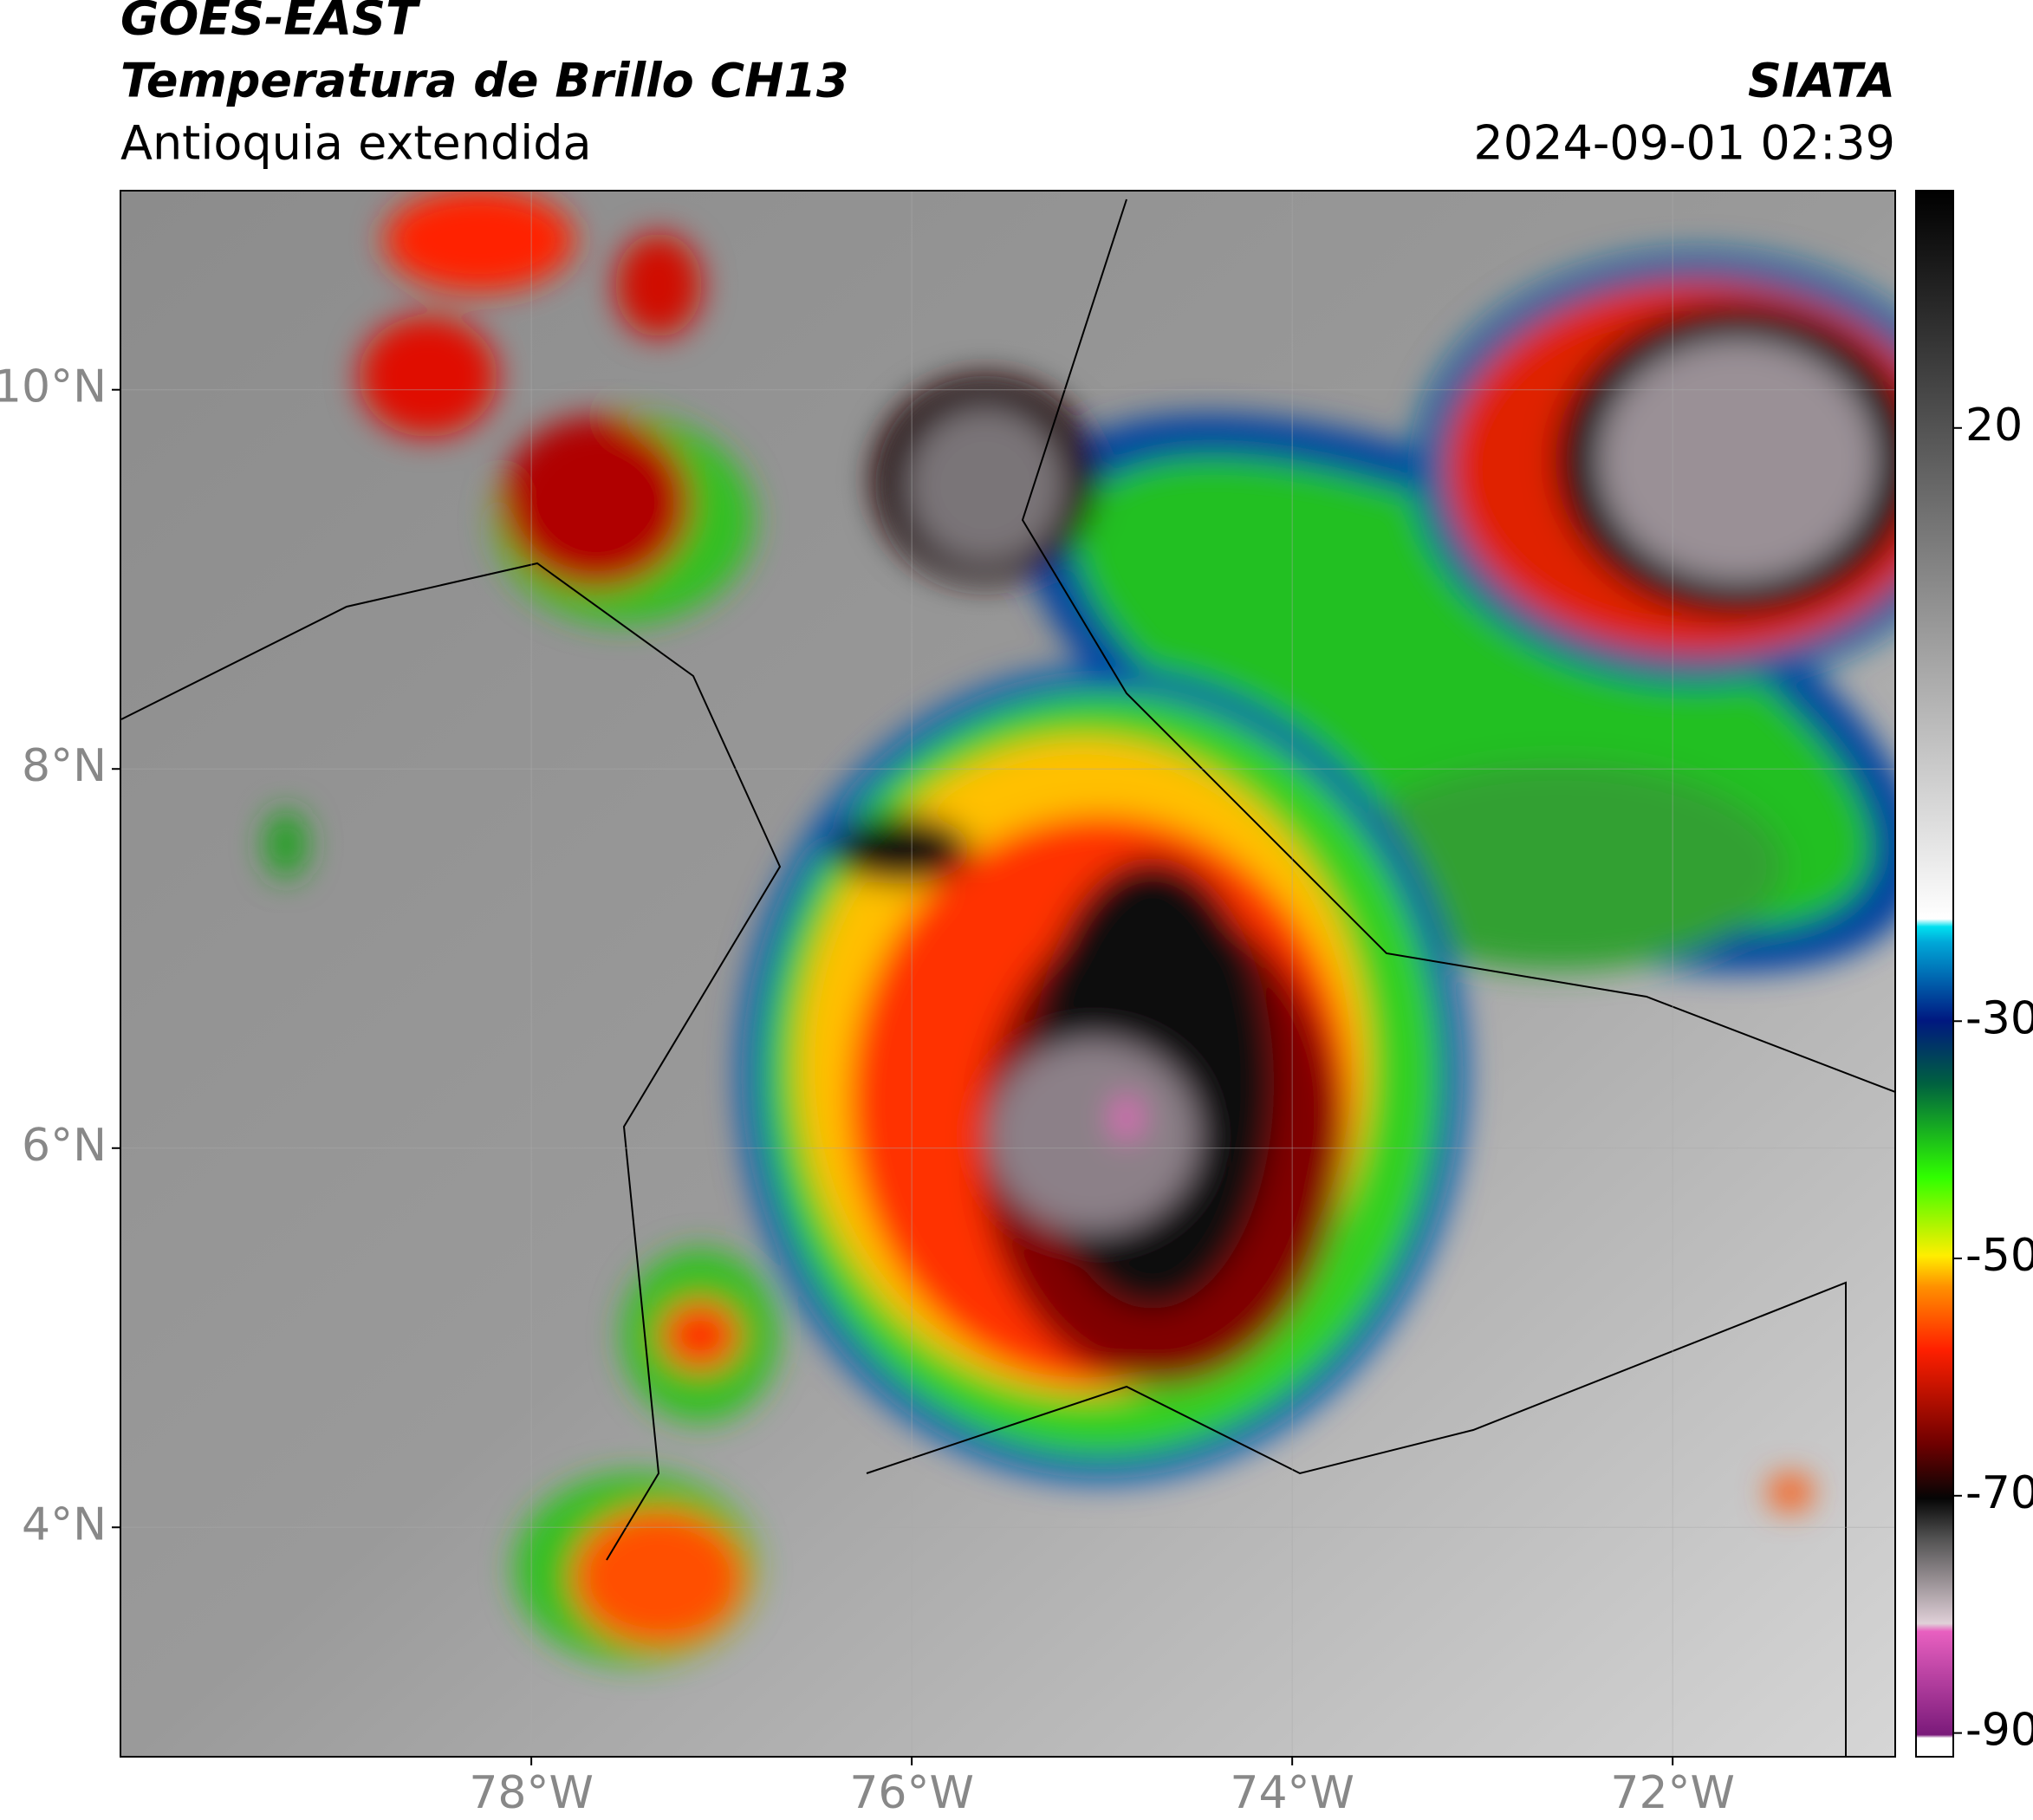  I want to click on y-tick-label: 4°N, so click(64, 1524).